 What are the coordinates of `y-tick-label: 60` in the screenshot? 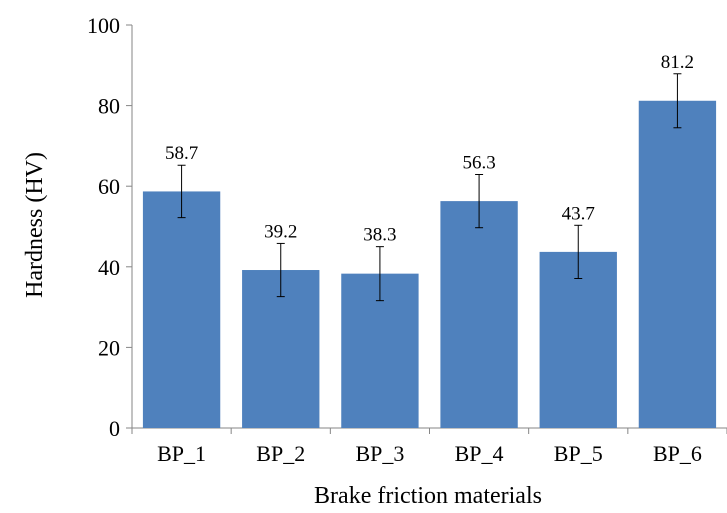 It's located at (109, 186).